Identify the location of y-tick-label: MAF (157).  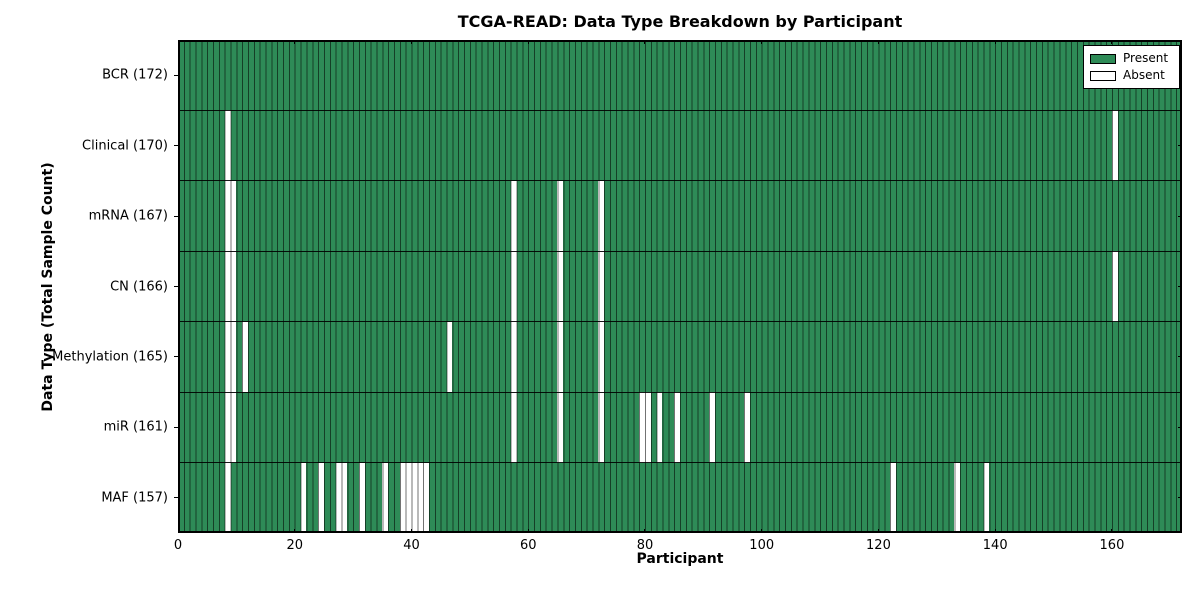
(134, 498).